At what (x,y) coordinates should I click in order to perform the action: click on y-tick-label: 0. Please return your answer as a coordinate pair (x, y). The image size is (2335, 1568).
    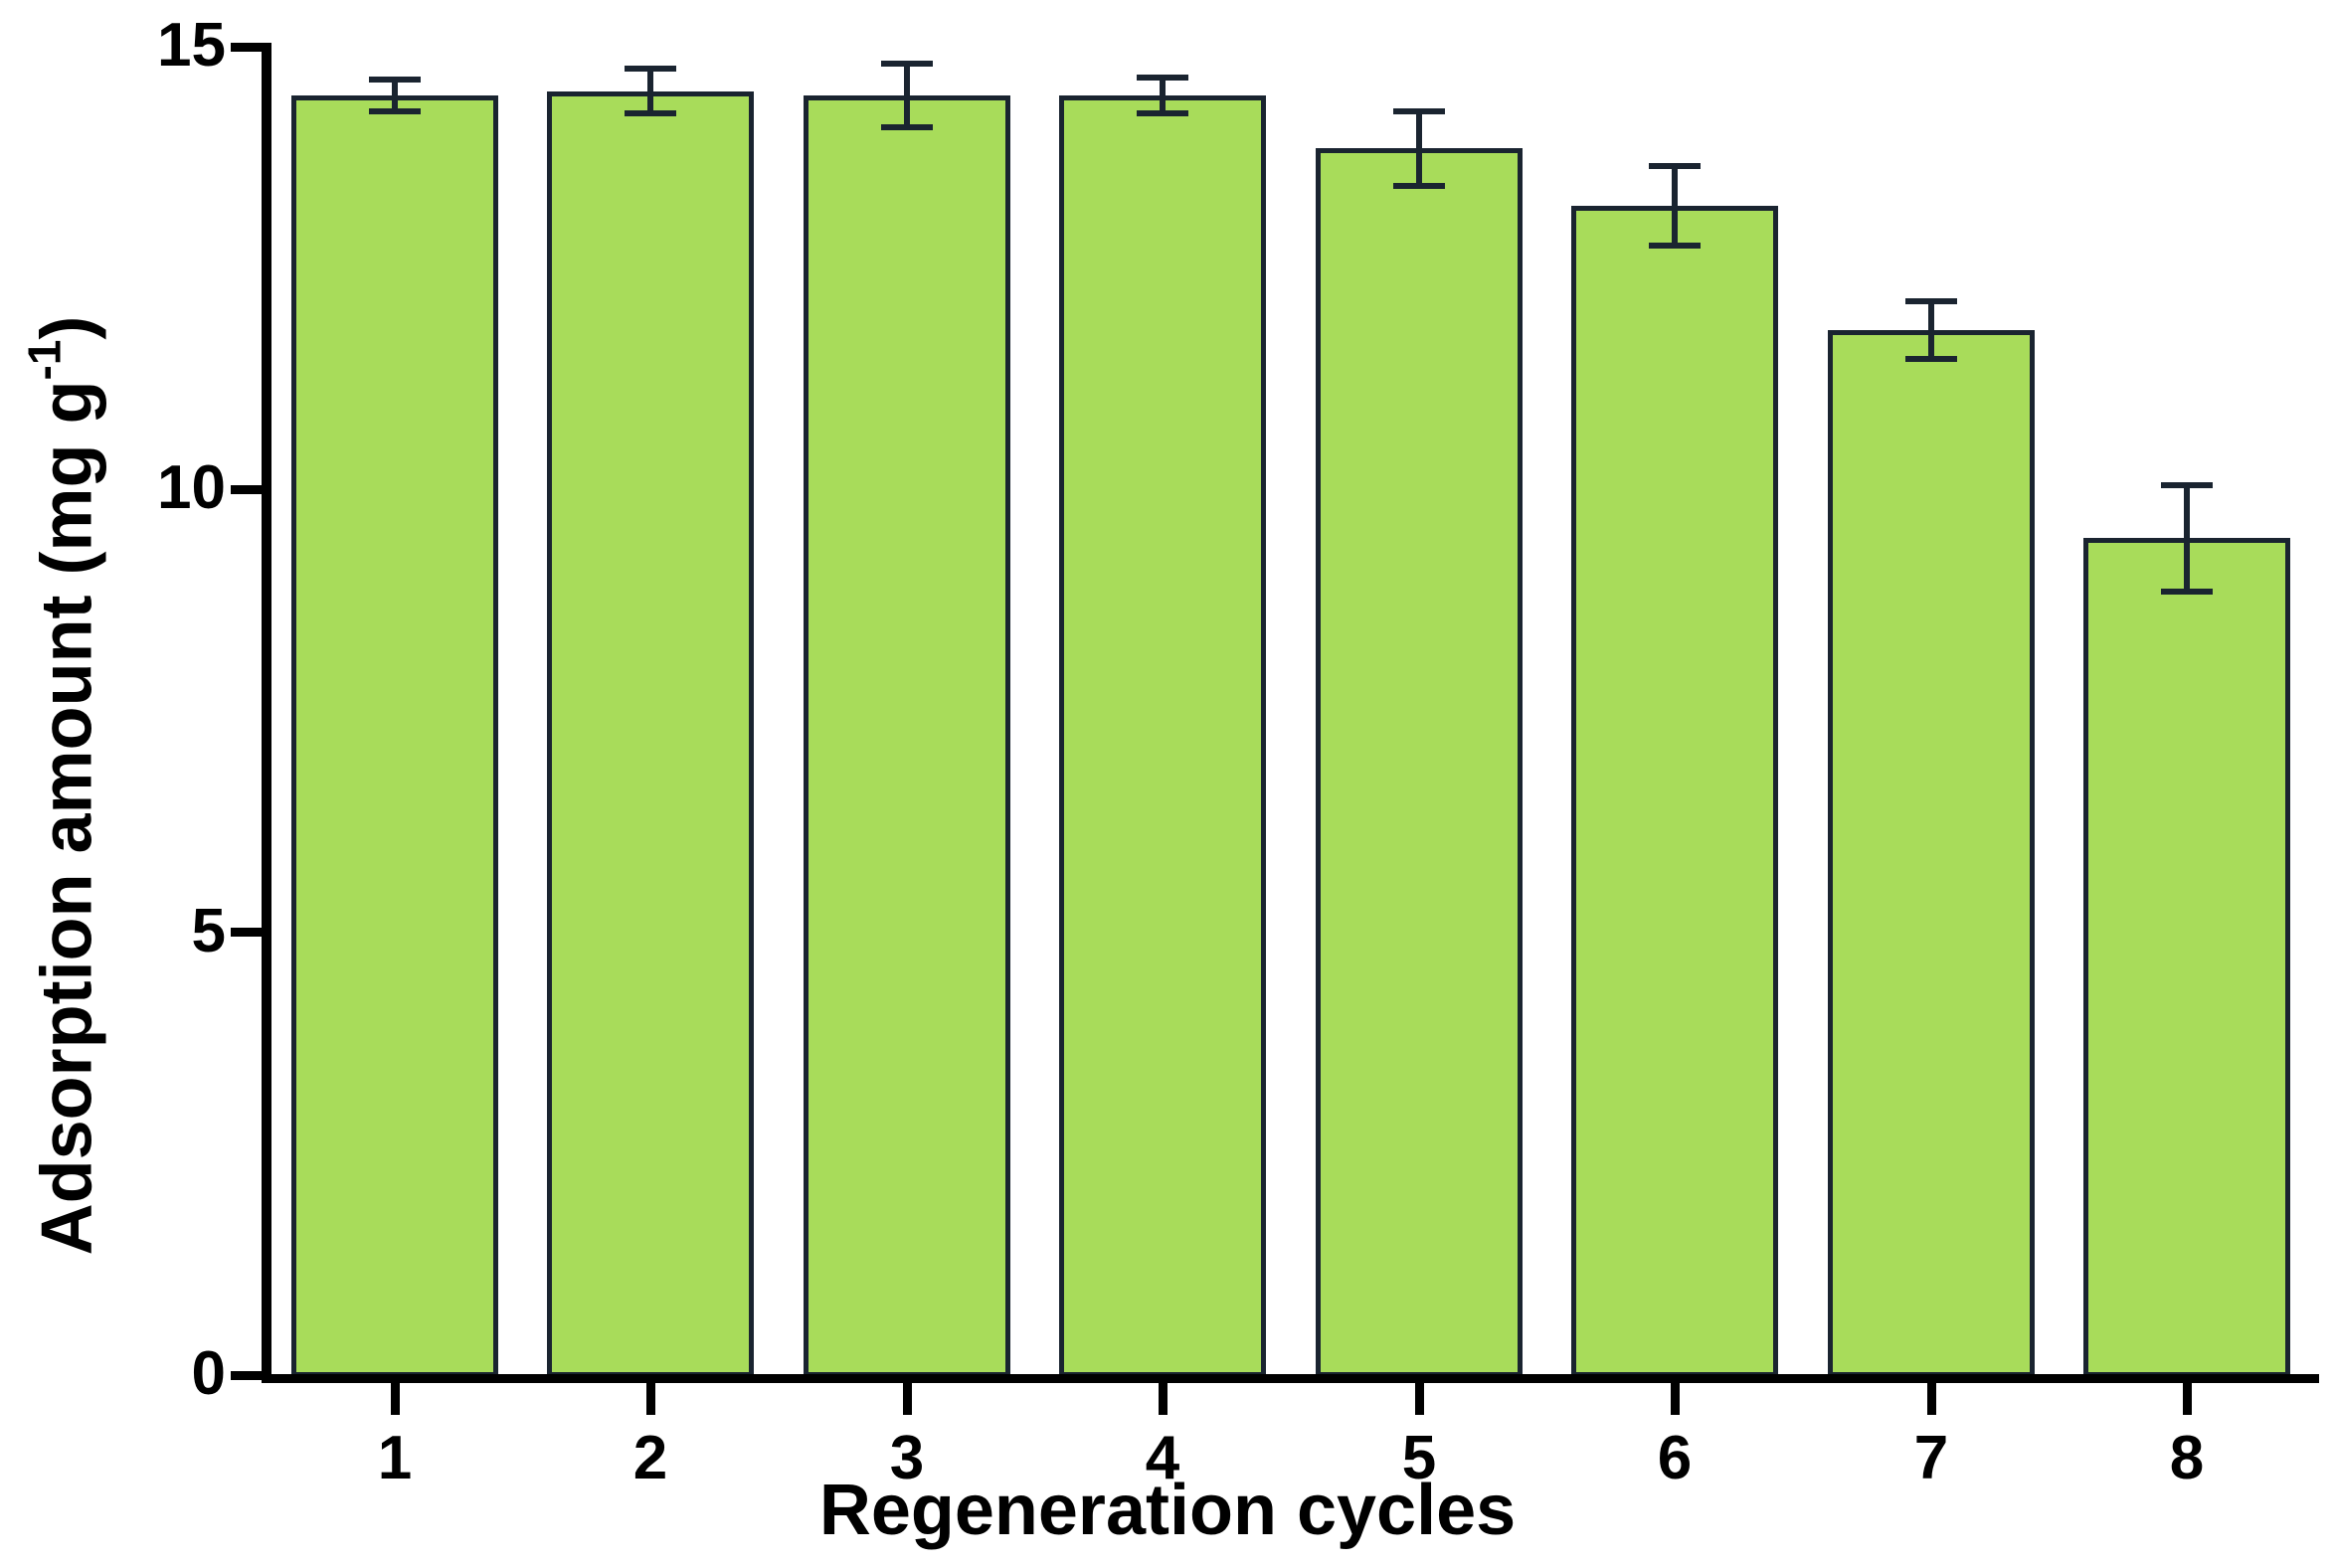
    Looking at the image, I should click on (209, 1374).